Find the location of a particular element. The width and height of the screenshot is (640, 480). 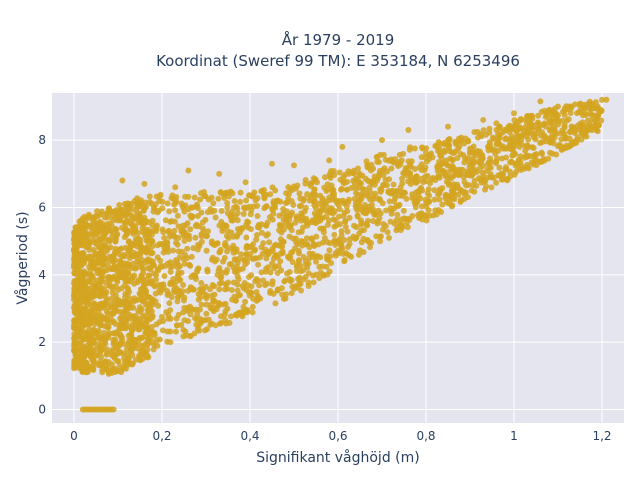

y-tick-label: 4 is located at coordinates (42, 275).